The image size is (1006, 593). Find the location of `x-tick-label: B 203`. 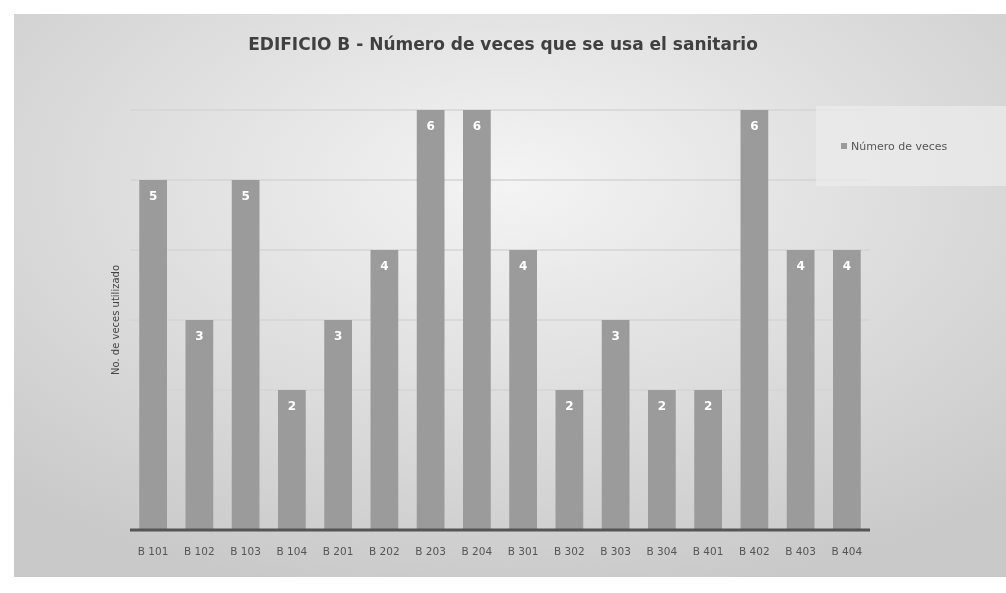

x-tick-label: B 203 is located at coordinates (430, 551).